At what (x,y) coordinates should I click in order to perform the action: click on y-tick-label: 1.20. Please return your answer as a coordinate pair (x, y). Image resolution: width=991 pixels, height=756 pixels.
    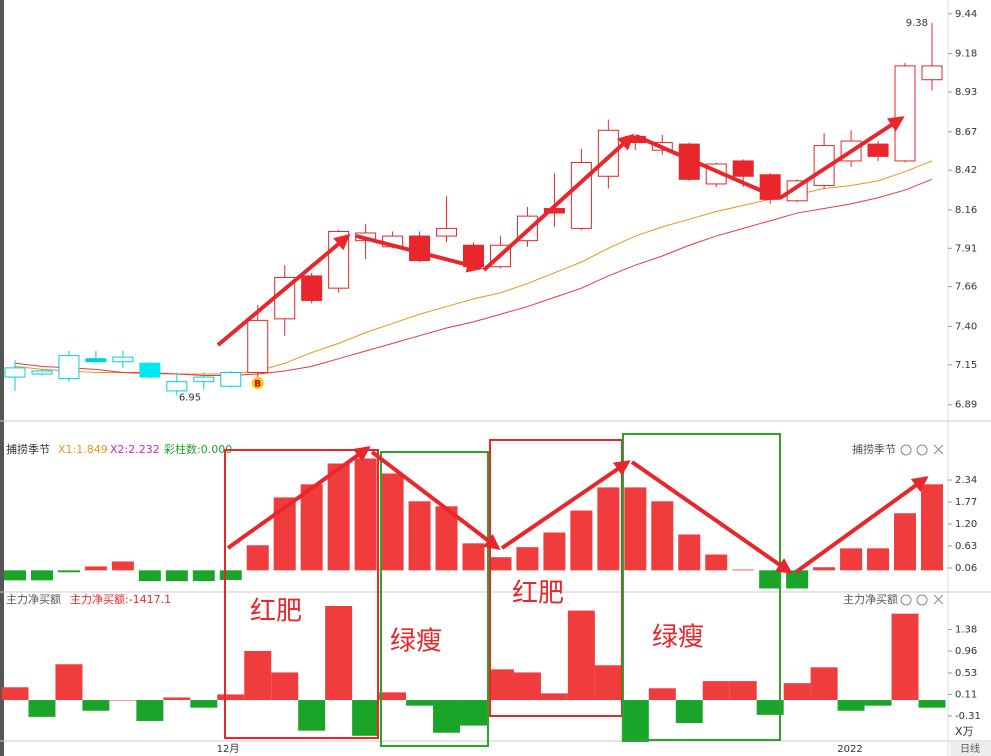
    Looking at the image, I should click on (966, 524).